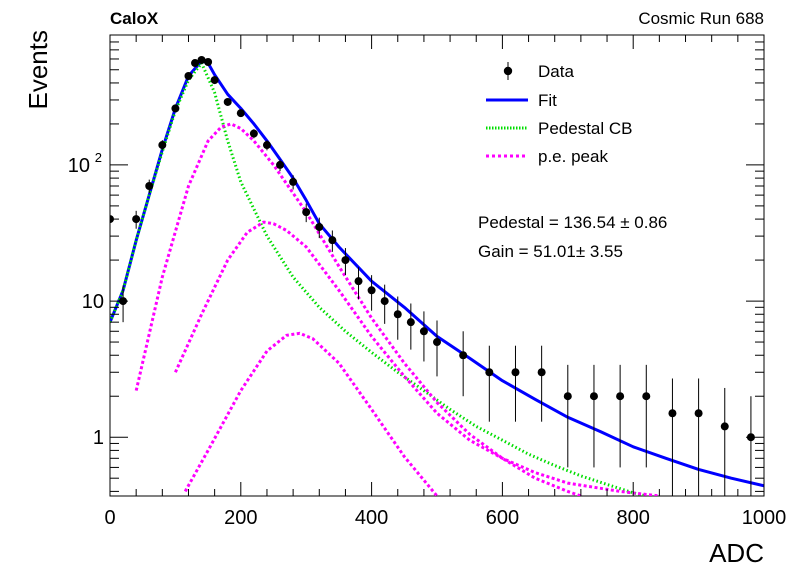 The width and height of the screenshot is (796, 572). What do you see at coordinates (371, 518) in the screenshot?
I see `x-tick-label: 400` at bounding box center [371, 518].